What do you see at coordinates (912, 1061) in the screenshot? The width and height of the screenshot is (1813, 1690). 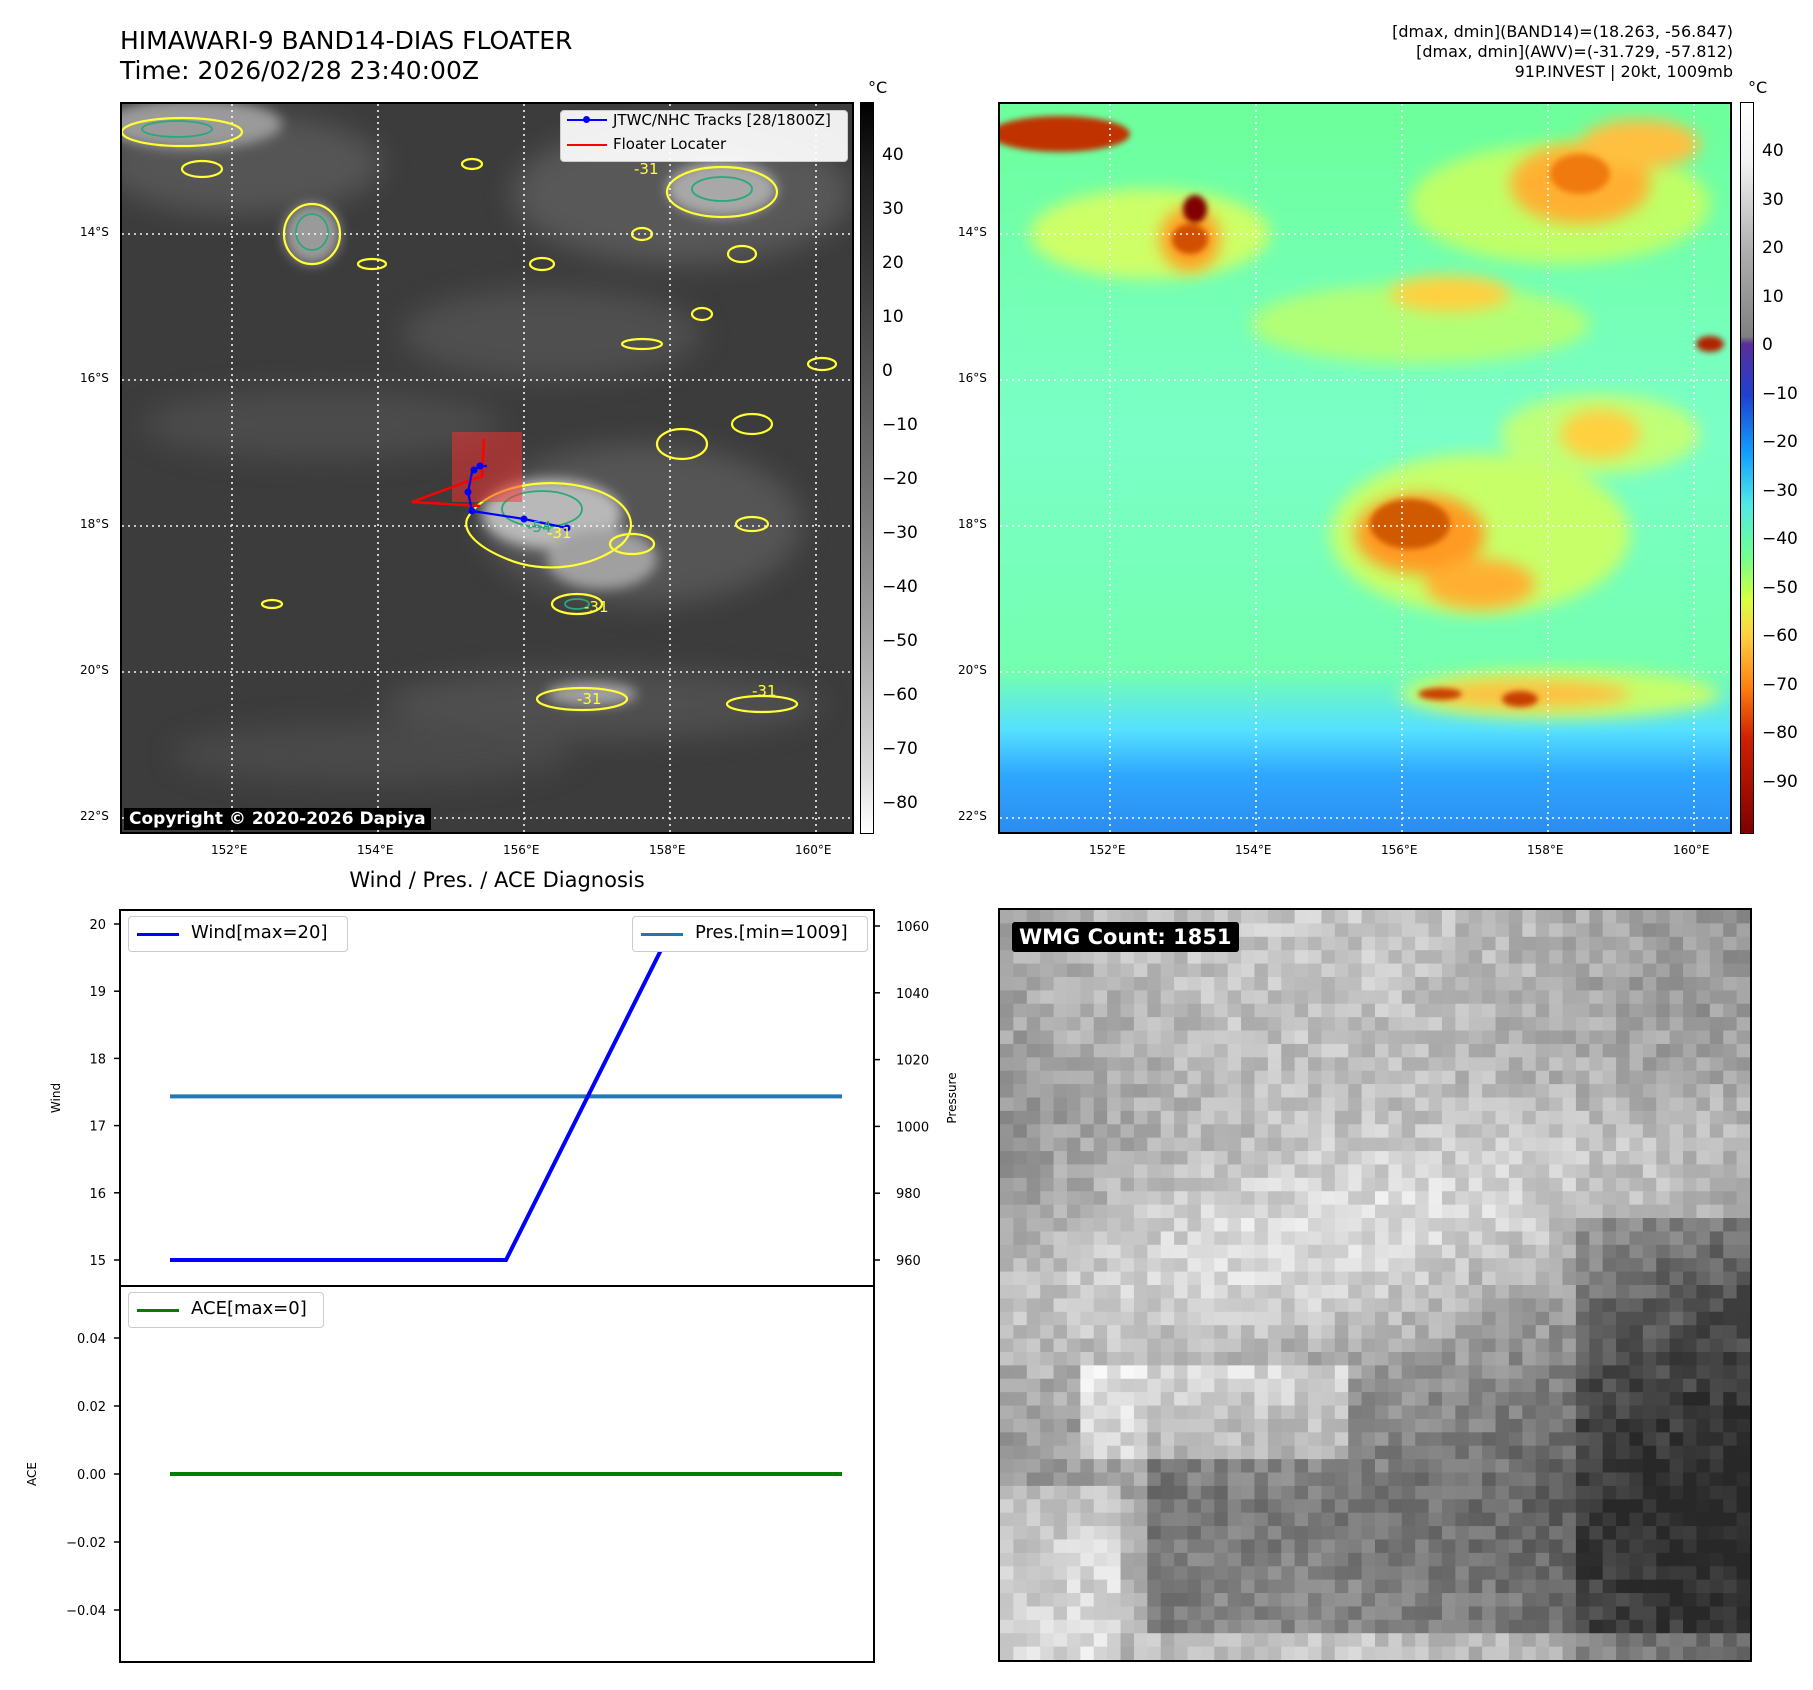 I see `pressure-tick-label: 1020` at bounding box center [912, 1061].